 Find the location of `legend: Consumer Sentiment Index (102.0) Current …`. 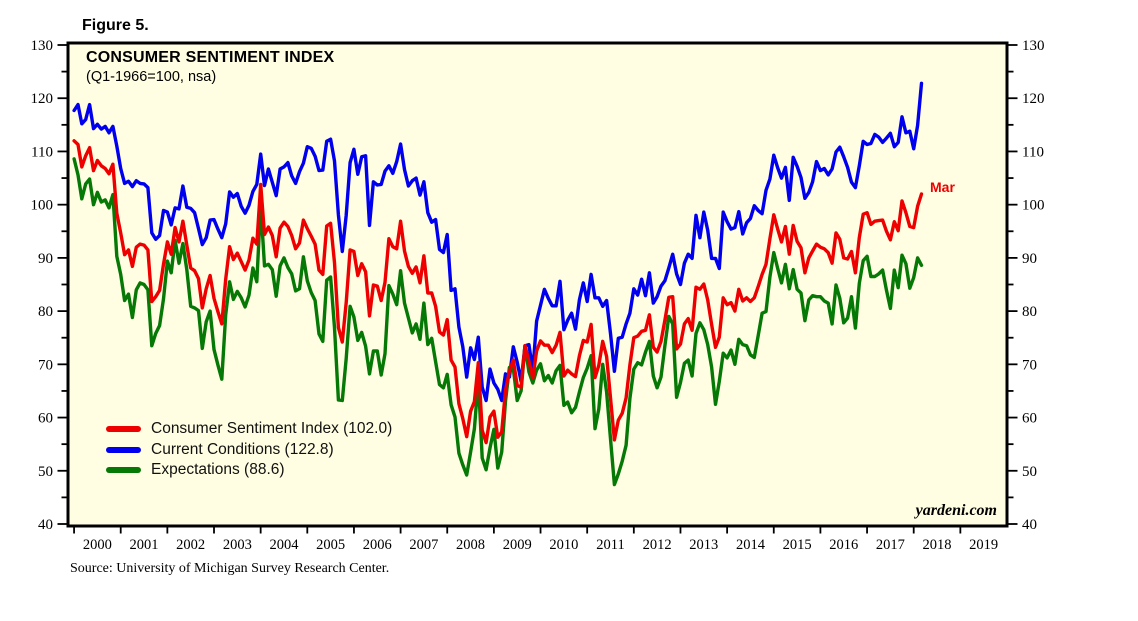

legend: Consumer Sentiment Index (102.0) Current … is located at coordinates (249, 450).